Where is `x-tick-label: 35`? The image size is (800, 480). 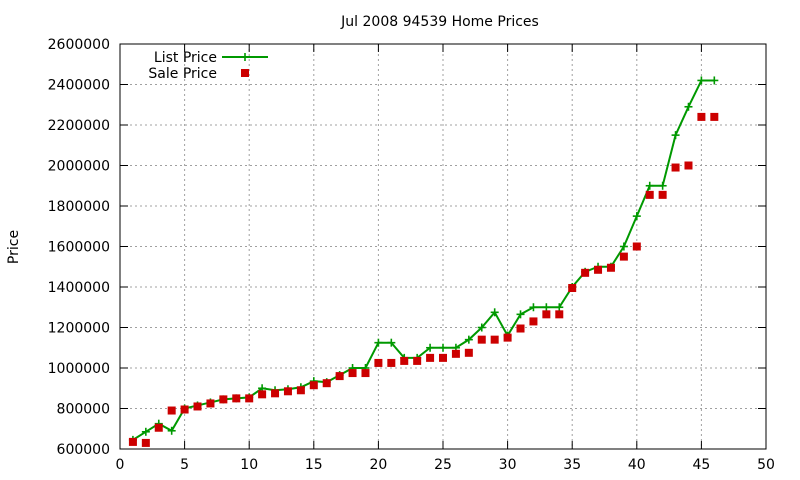
x-tick-label: 35 is located at coordinates (572, 465).